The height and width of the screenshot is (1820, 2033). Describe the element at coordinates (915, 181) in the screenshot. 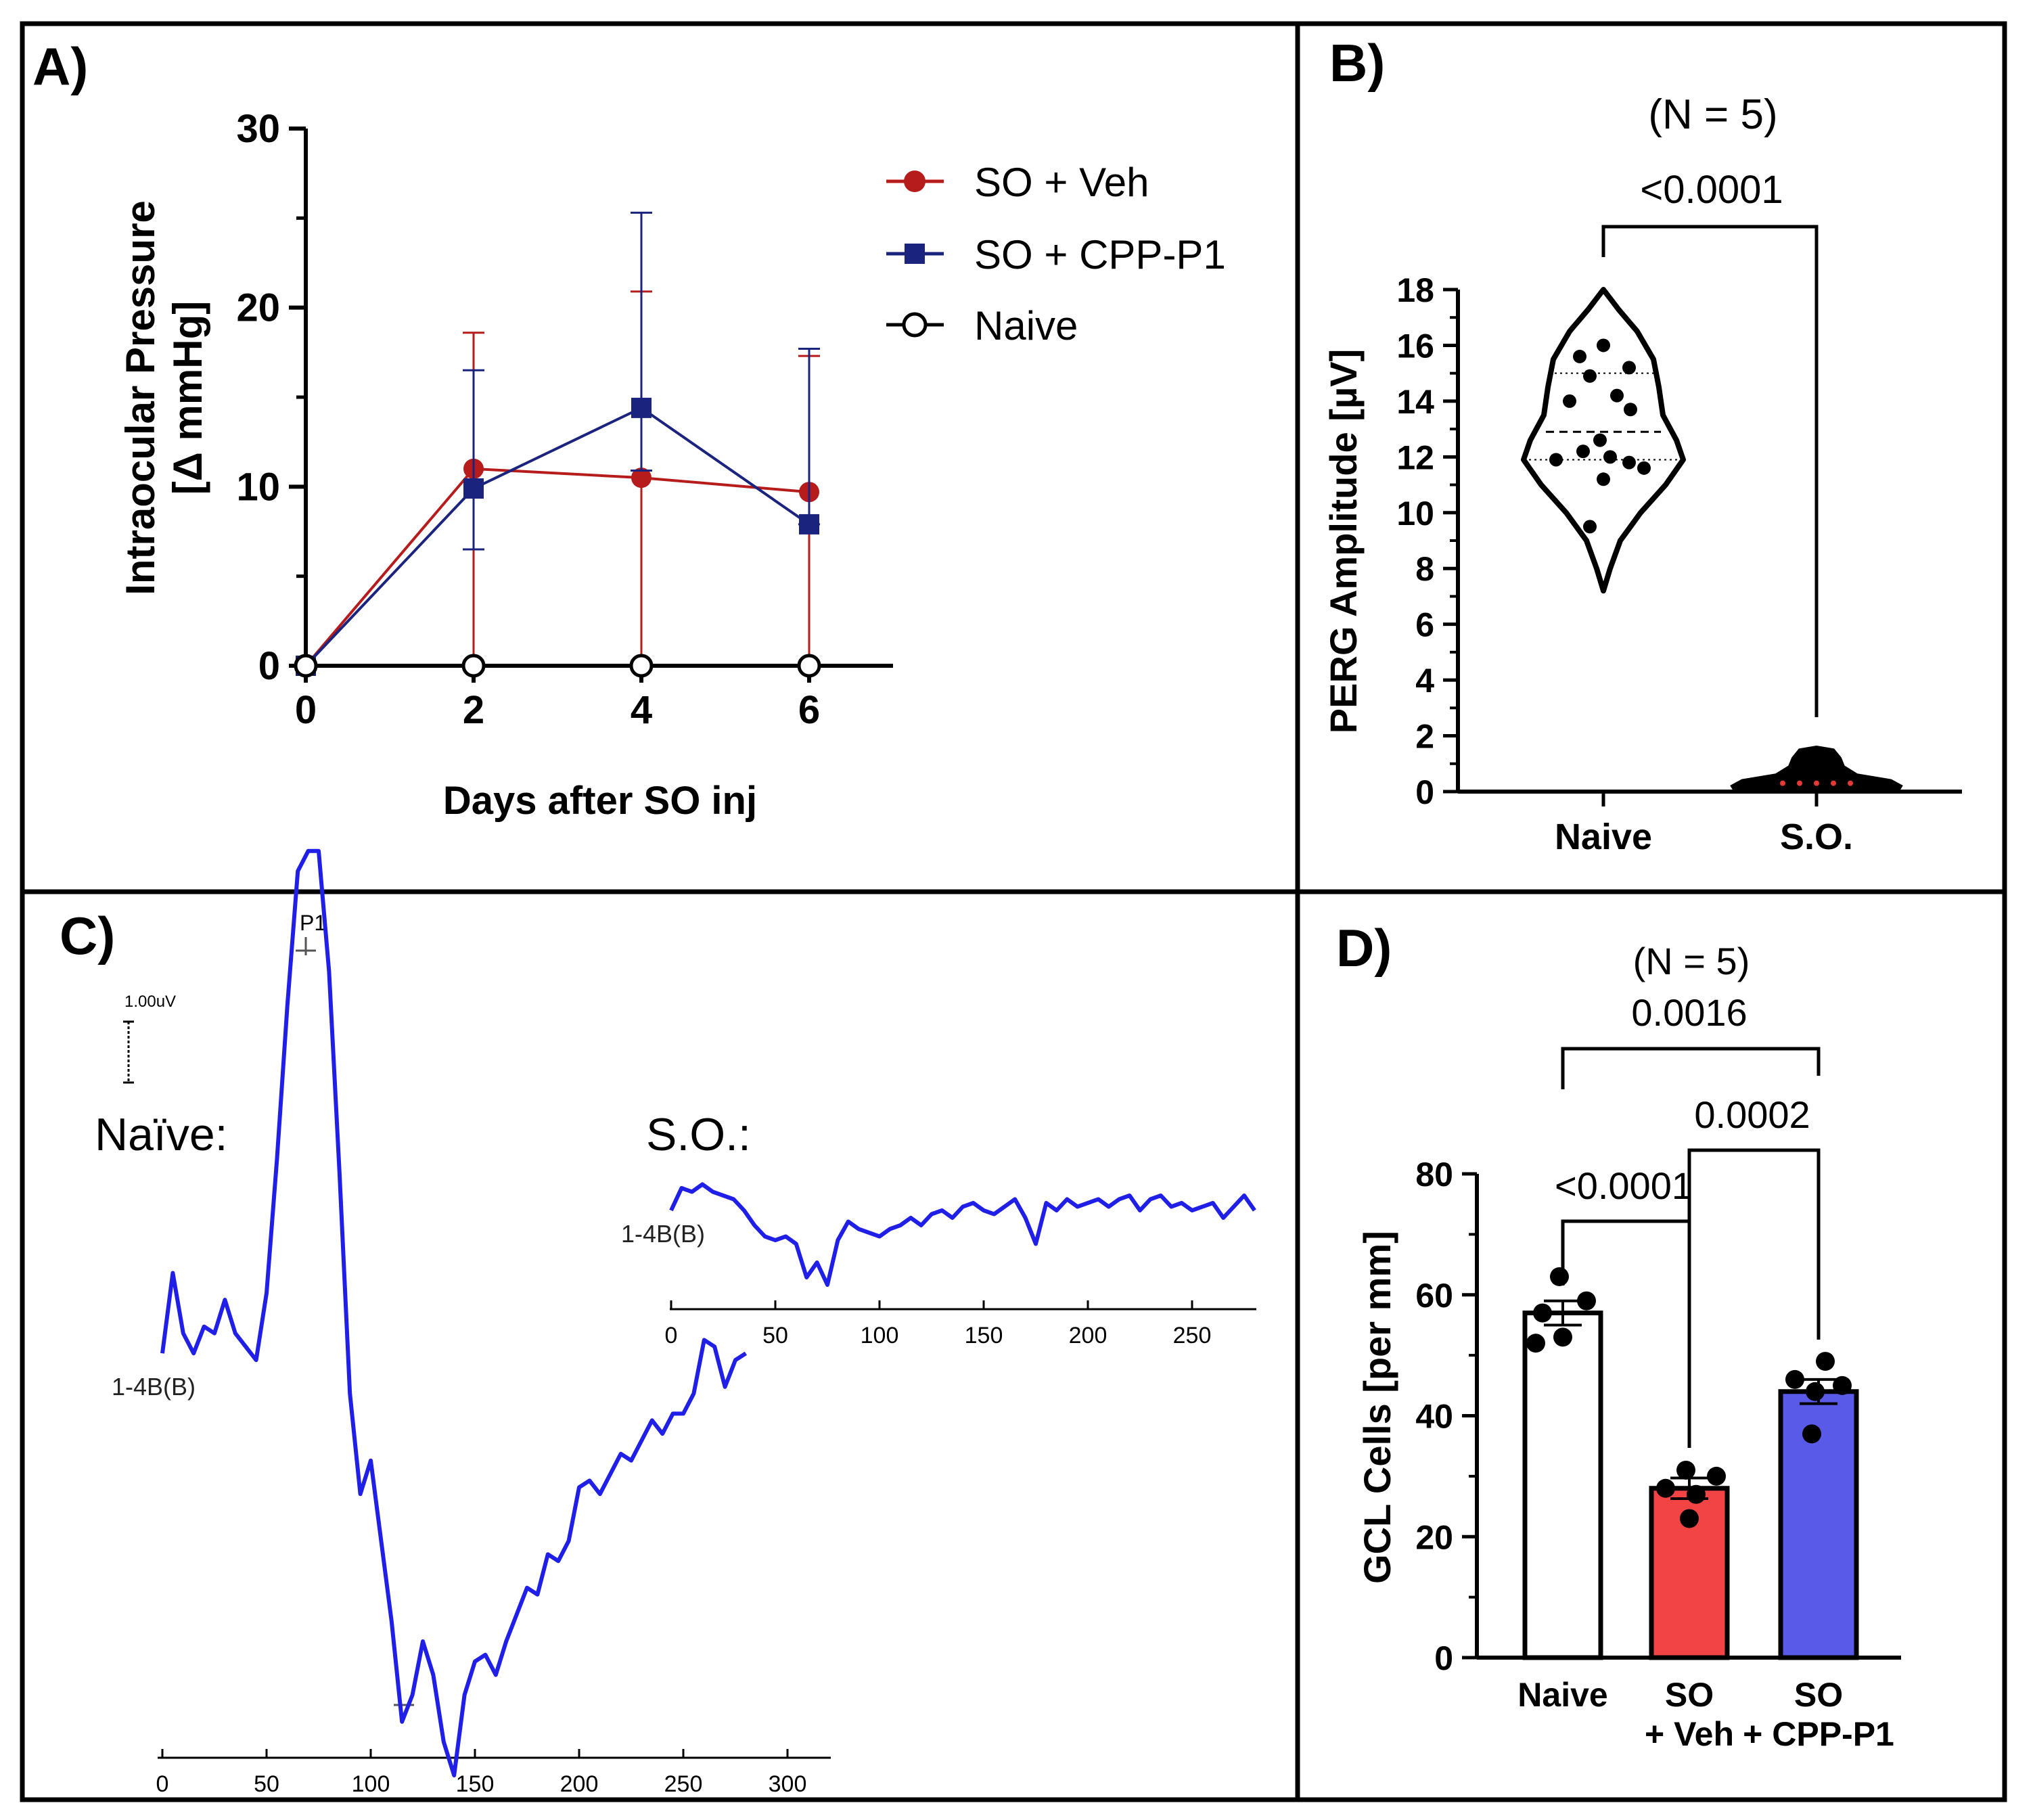

I see `legend-marker-so-veh` at that location.